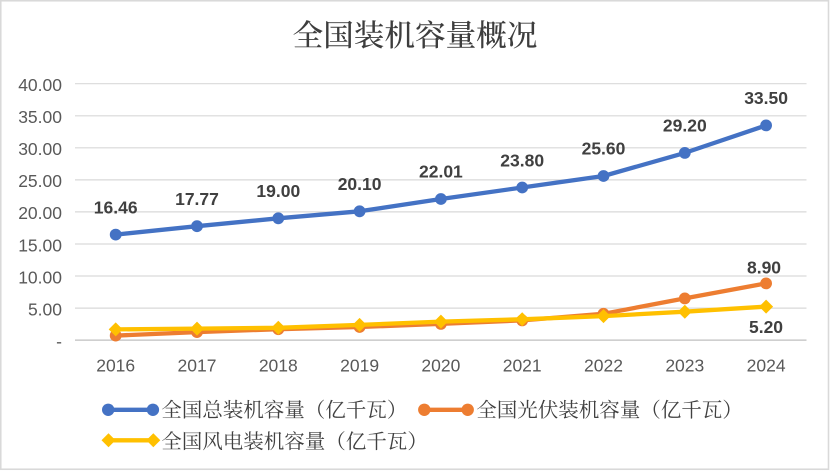  I want to click on svg-text: 2022, so click(603, 366).